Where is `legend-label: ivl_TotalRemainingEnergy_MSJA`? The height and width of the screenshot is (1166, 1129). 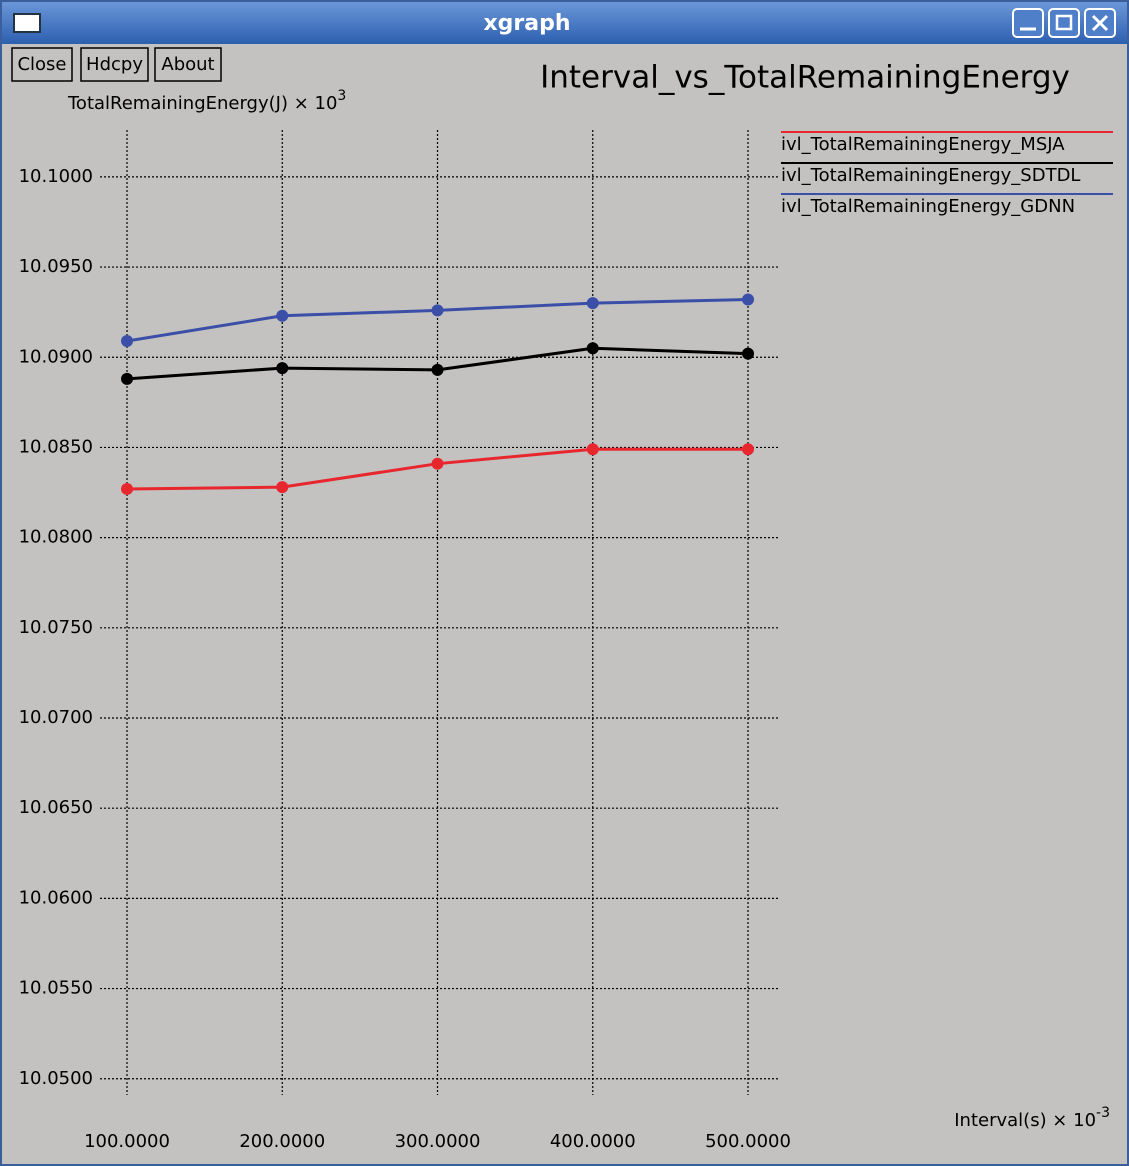 legend-label: ivl_TotalRemainingEnergy_MSJA is located at coordinates (923, 144).